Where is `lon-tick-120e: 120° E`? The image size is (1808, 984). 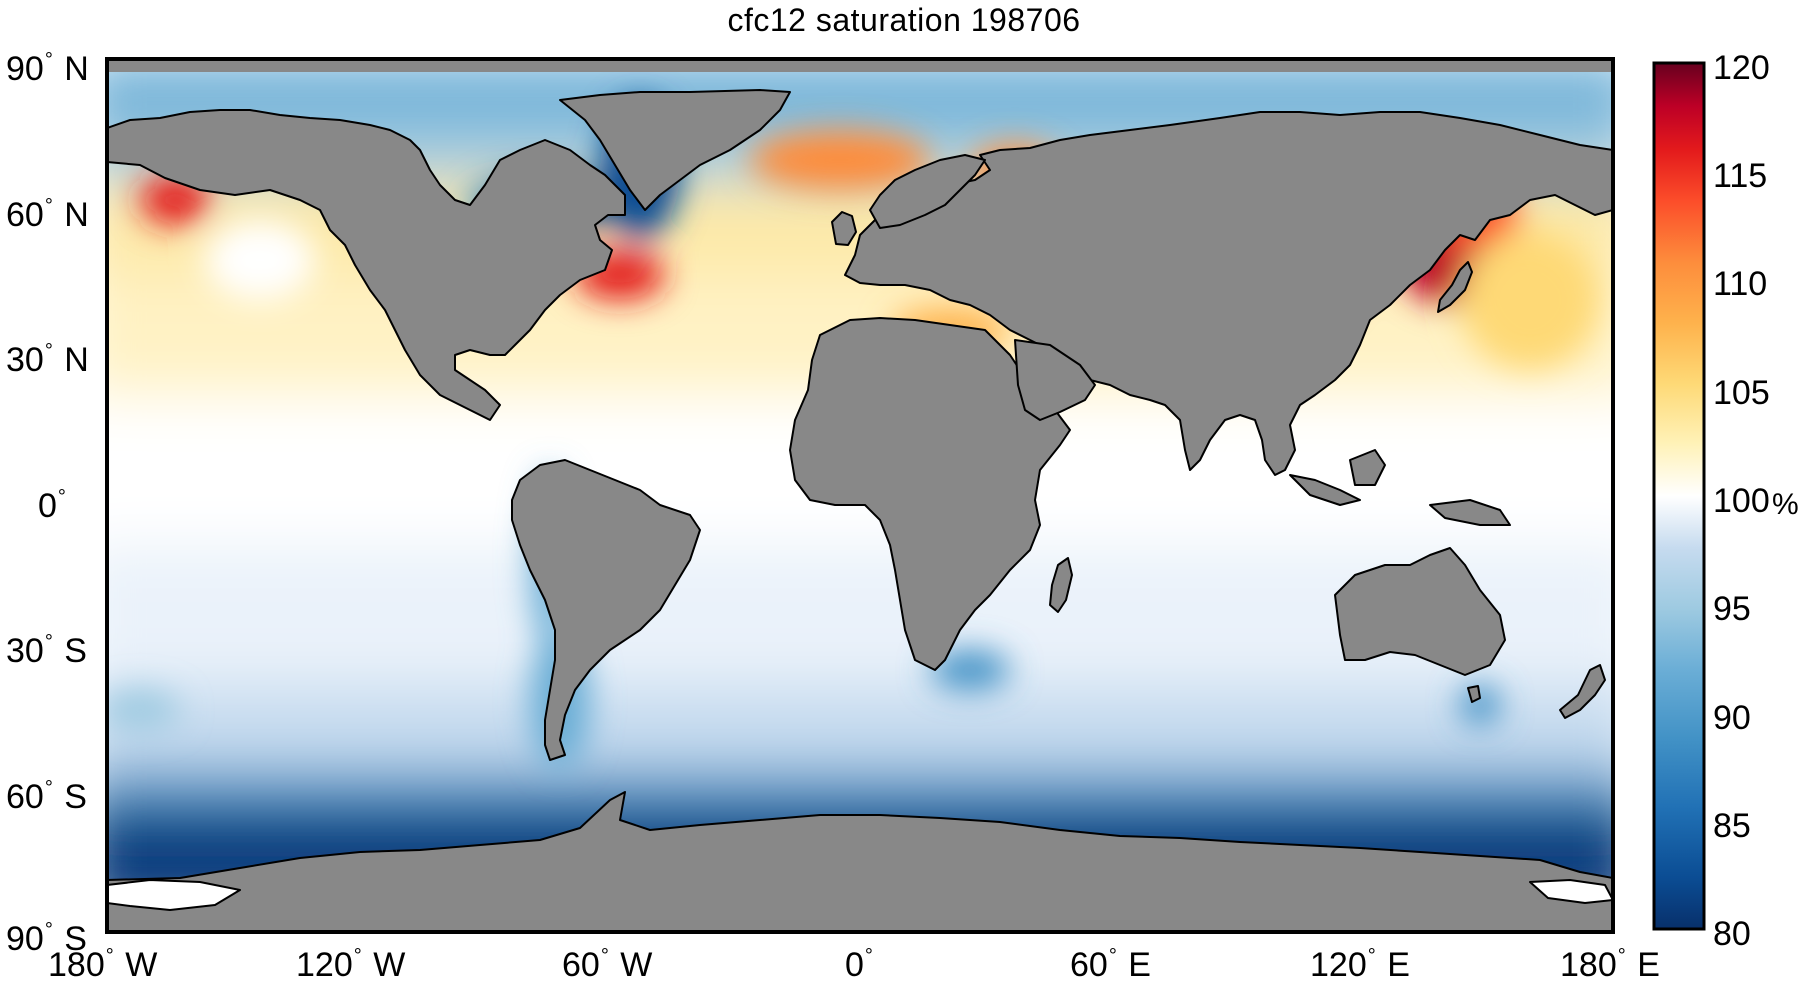
lon-tick-120e: 120° E is located at coordinates (1360, 964).